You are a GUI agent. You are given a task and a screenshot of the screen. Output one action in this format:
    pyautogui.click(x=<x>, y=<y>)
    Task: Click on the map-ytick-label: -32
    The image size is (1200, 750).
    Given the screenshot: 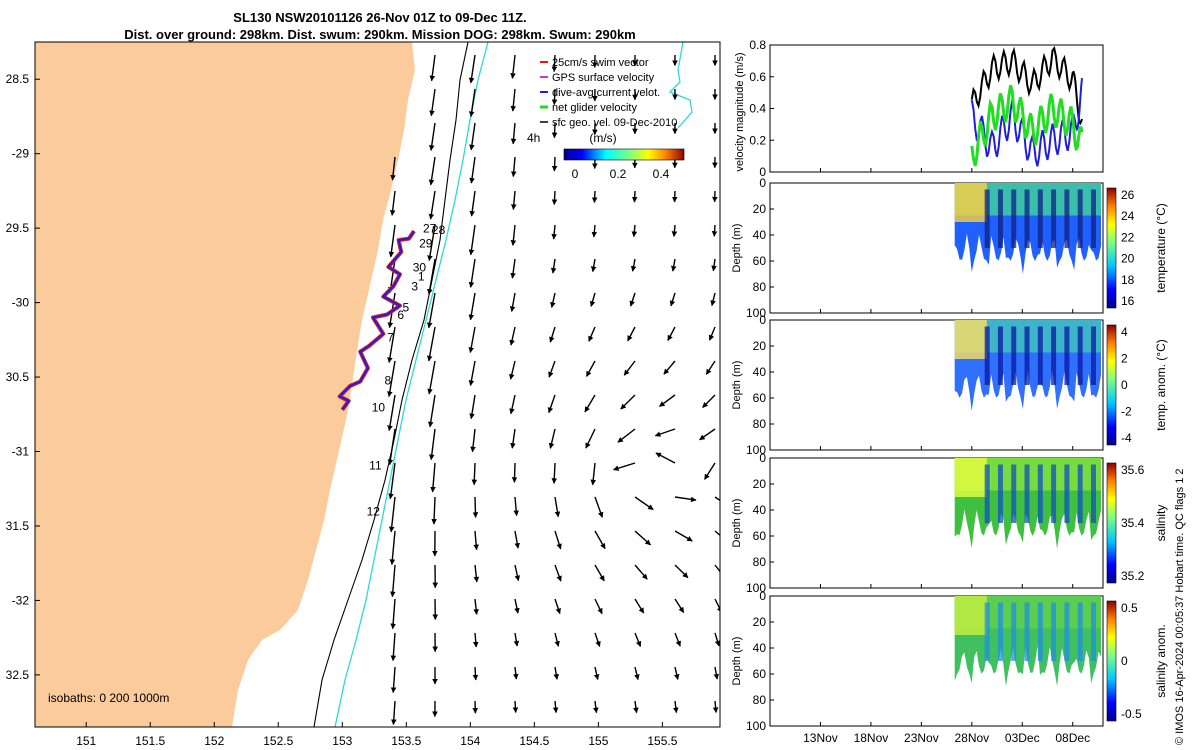 What is the action you would take?
    pyautogui.click(x=21, y=600)
    